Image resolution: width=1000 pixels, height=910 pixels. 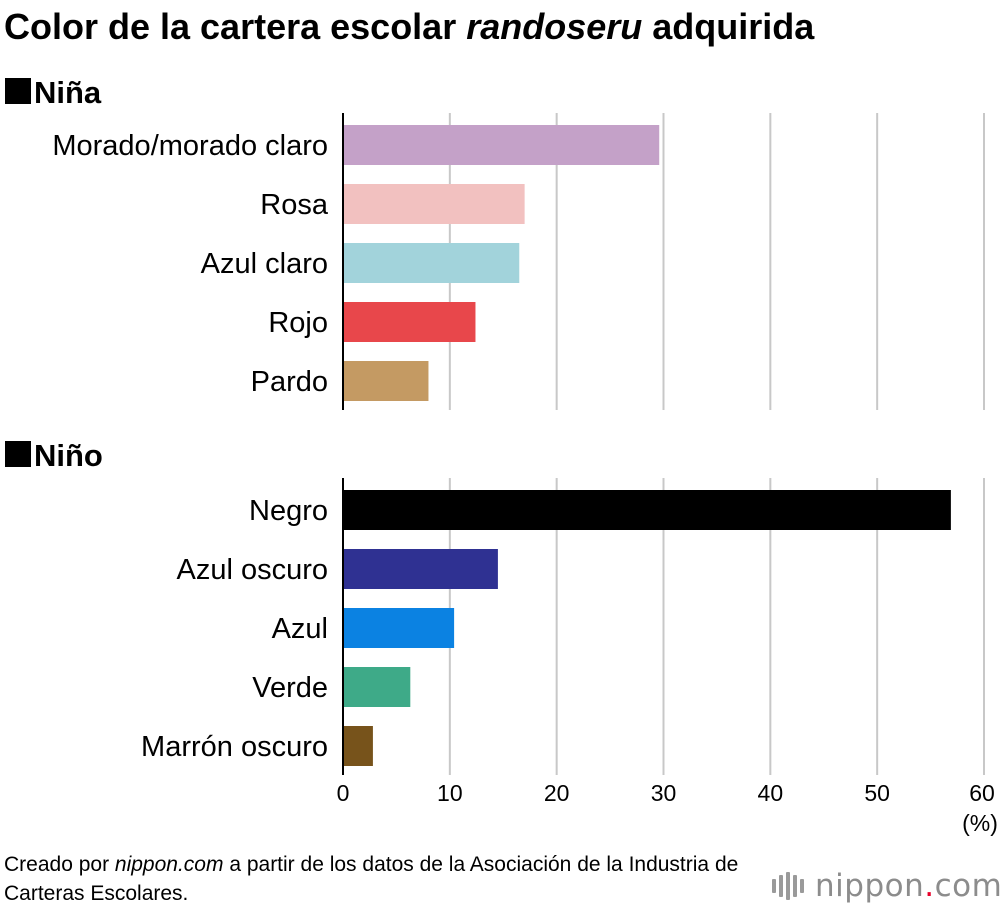 What do you see at coordinates (290, 688) in the screenshot?
I see `category-label: Verde` at bounding box center [290, 688].